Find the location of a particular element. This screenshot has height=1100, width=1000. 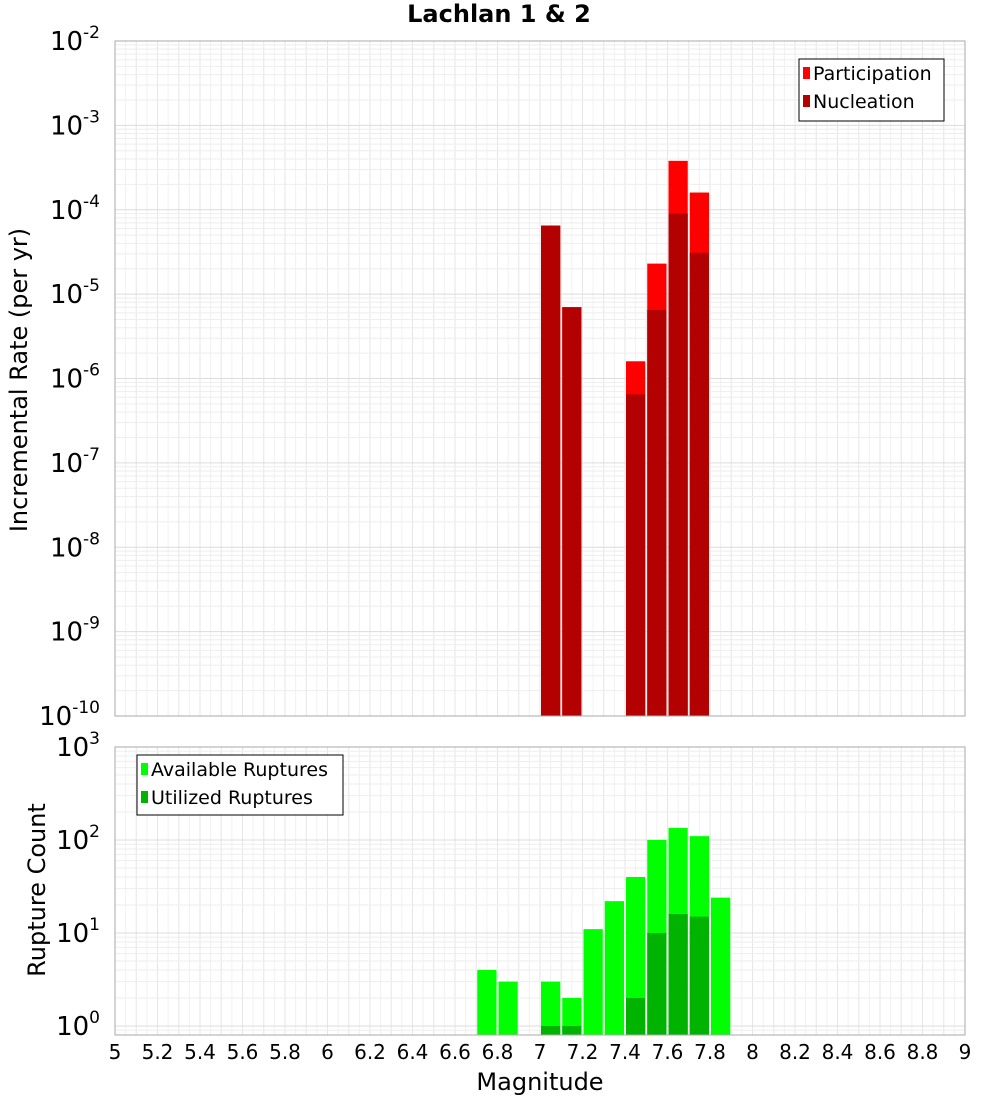

legend-label: Participation is located at coordinates (872, 74).